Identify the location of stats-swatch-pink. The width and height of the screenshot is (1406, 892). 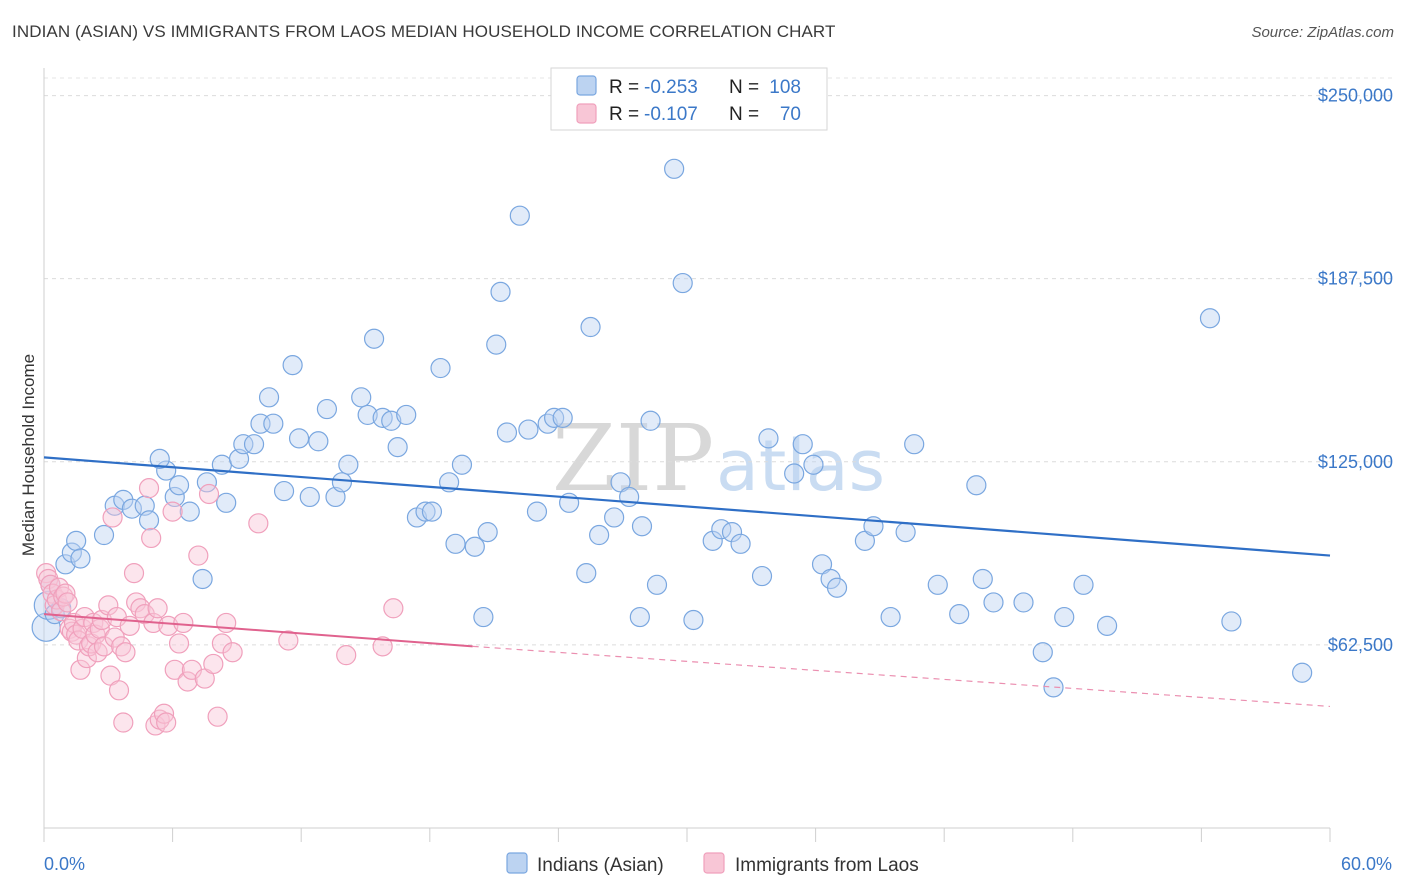
(586, 113).